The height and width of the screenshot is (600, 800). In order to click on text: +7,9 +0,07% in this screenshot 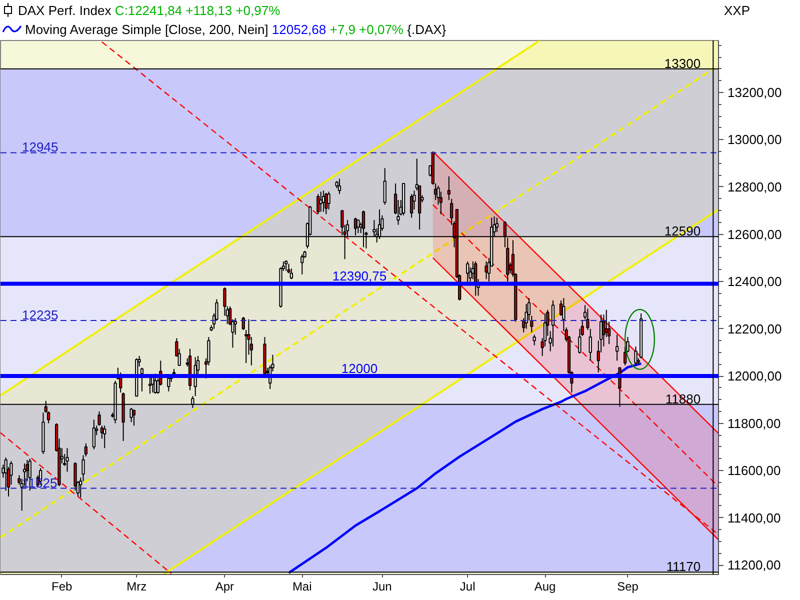, I will do `click(367, 29)`.